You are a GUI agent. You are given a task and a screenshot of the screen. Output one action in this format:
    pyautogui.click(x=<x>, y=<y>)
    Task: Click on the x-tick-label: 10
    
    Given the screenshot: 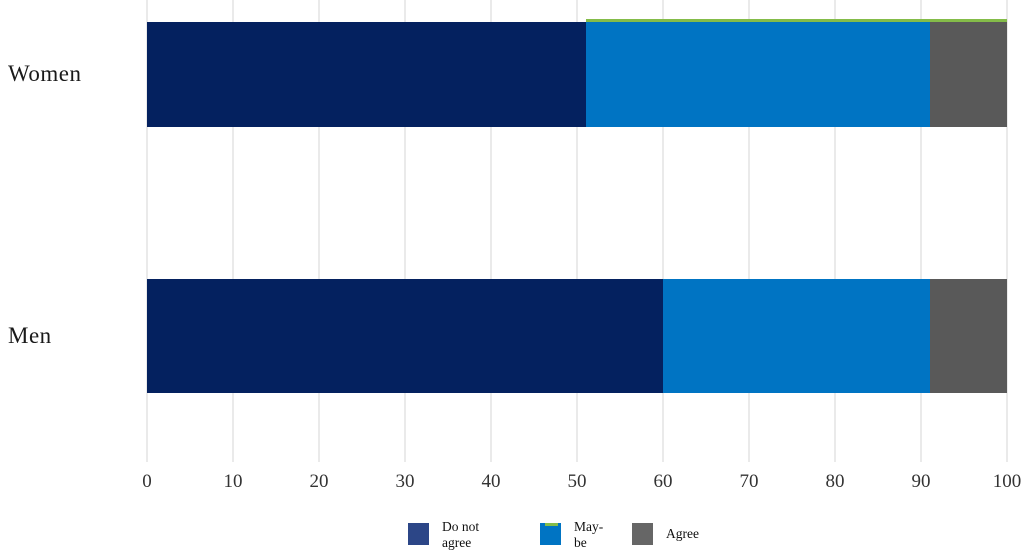 What is the action you would take?
    pyautogui.click(x=233, y=481)
    